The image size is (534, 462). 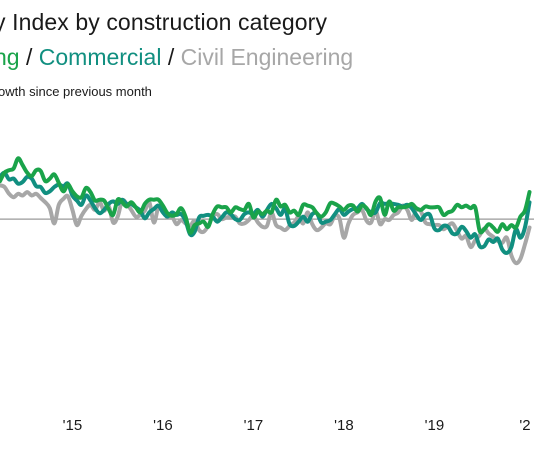 What do you see at coordinates (100, 57) in the screenshot?
I see `legend-label-commercial: Commercial` at bounding box center [100, 57].